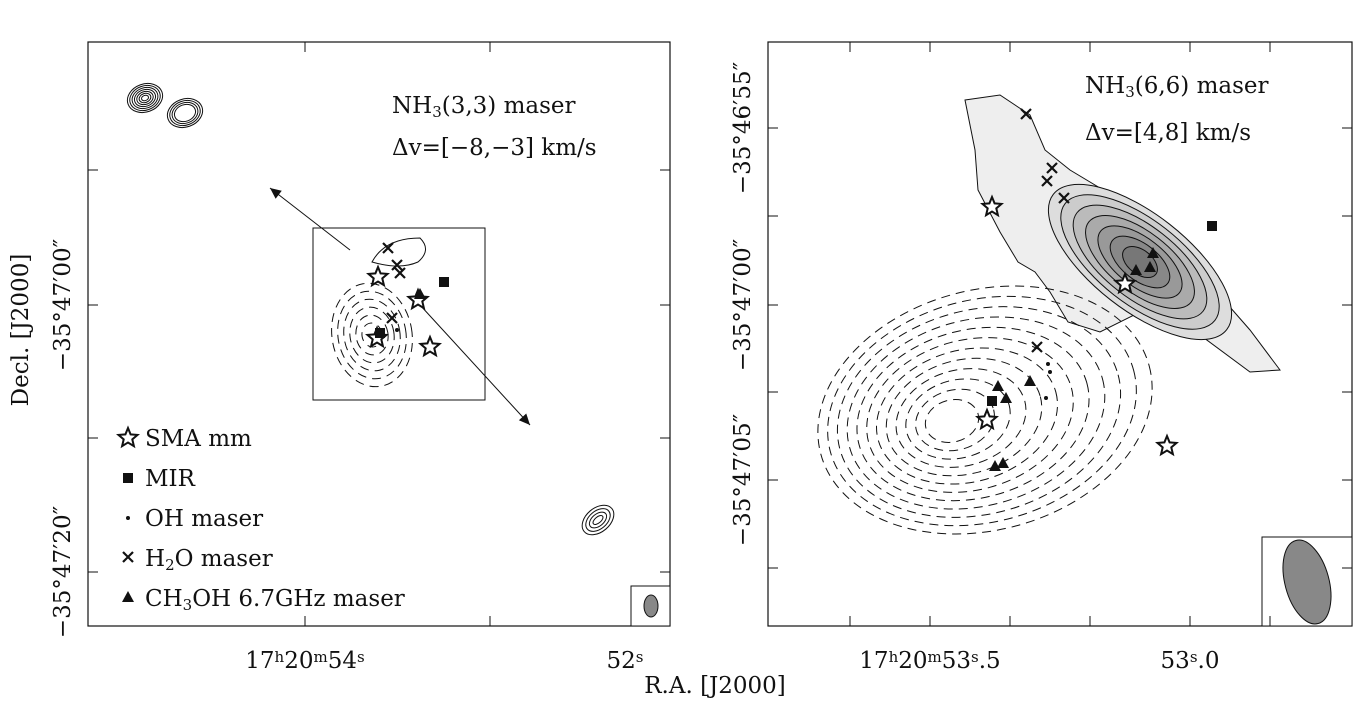 The height and width of the screenshot is (702, 1362). I want to click on text-part: SMA mm, so click(198, 439).